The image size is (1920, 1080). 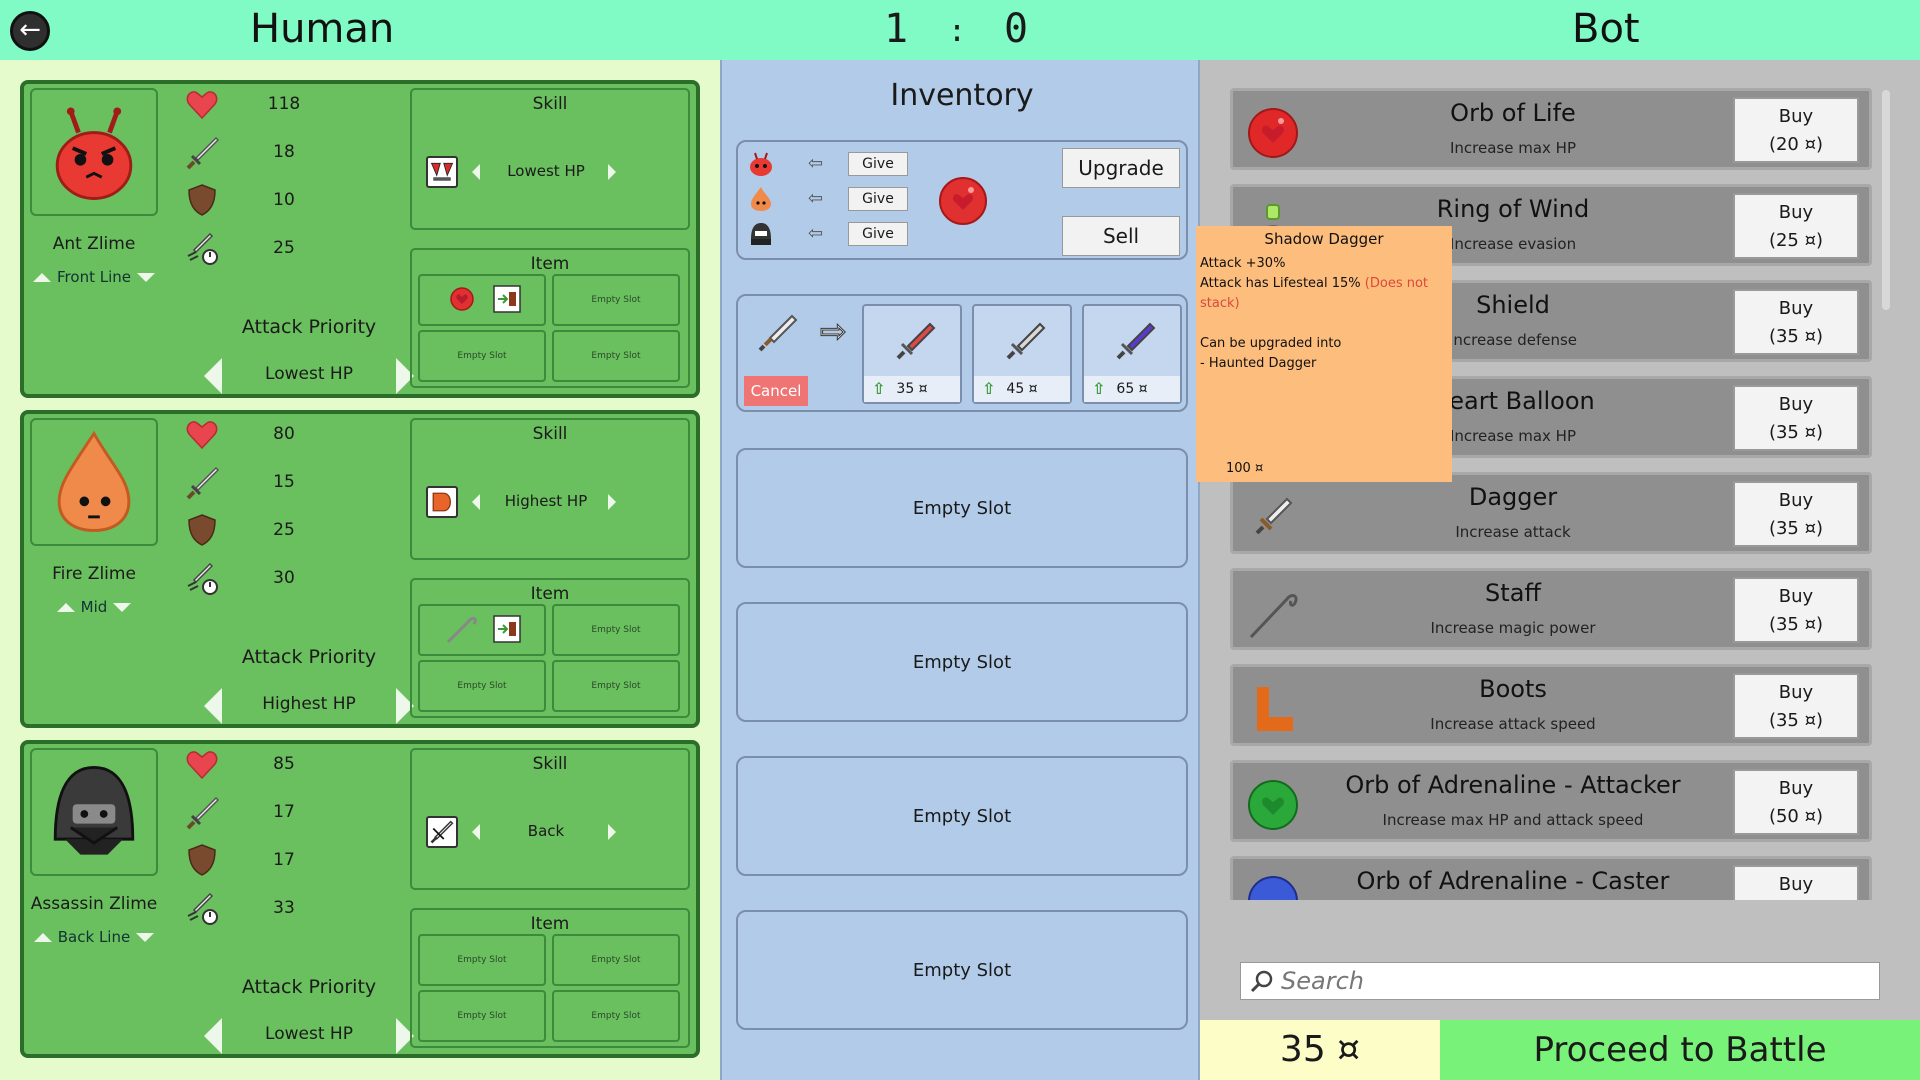 I want to click on stat-speed: 33, so click(x=284, y=908).